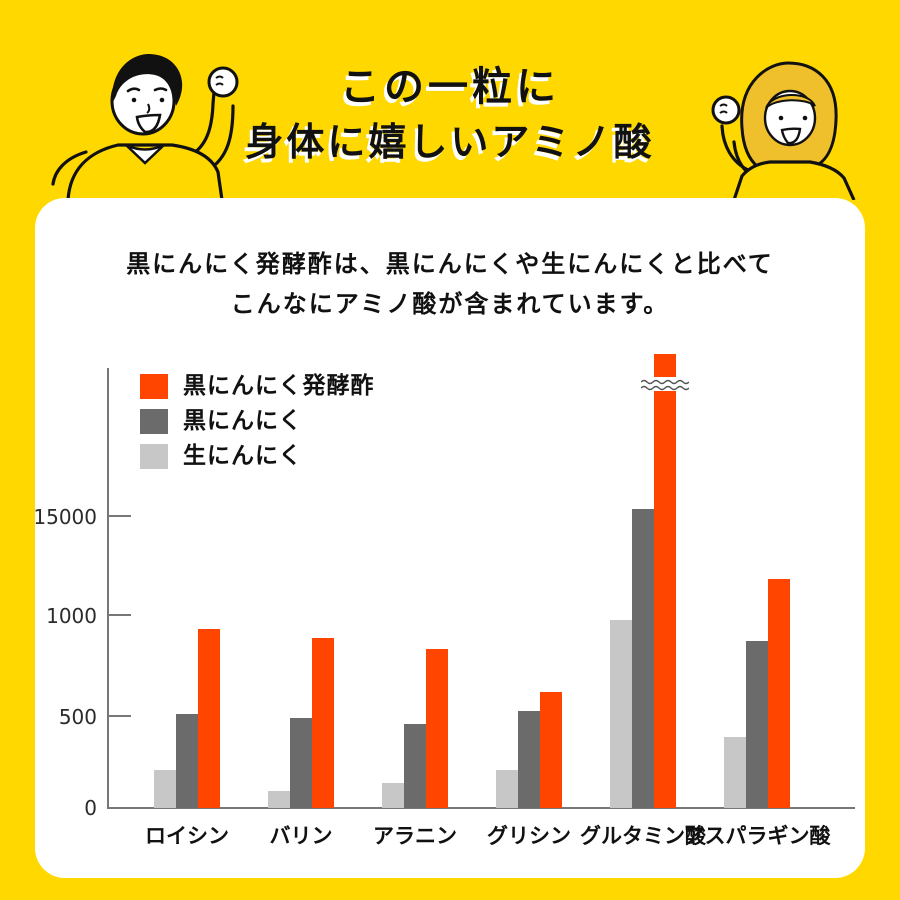  Describe the element at coordinates (529, 759) in the screenshot. I see `bar-黒にんにく-グリシン` at that location.